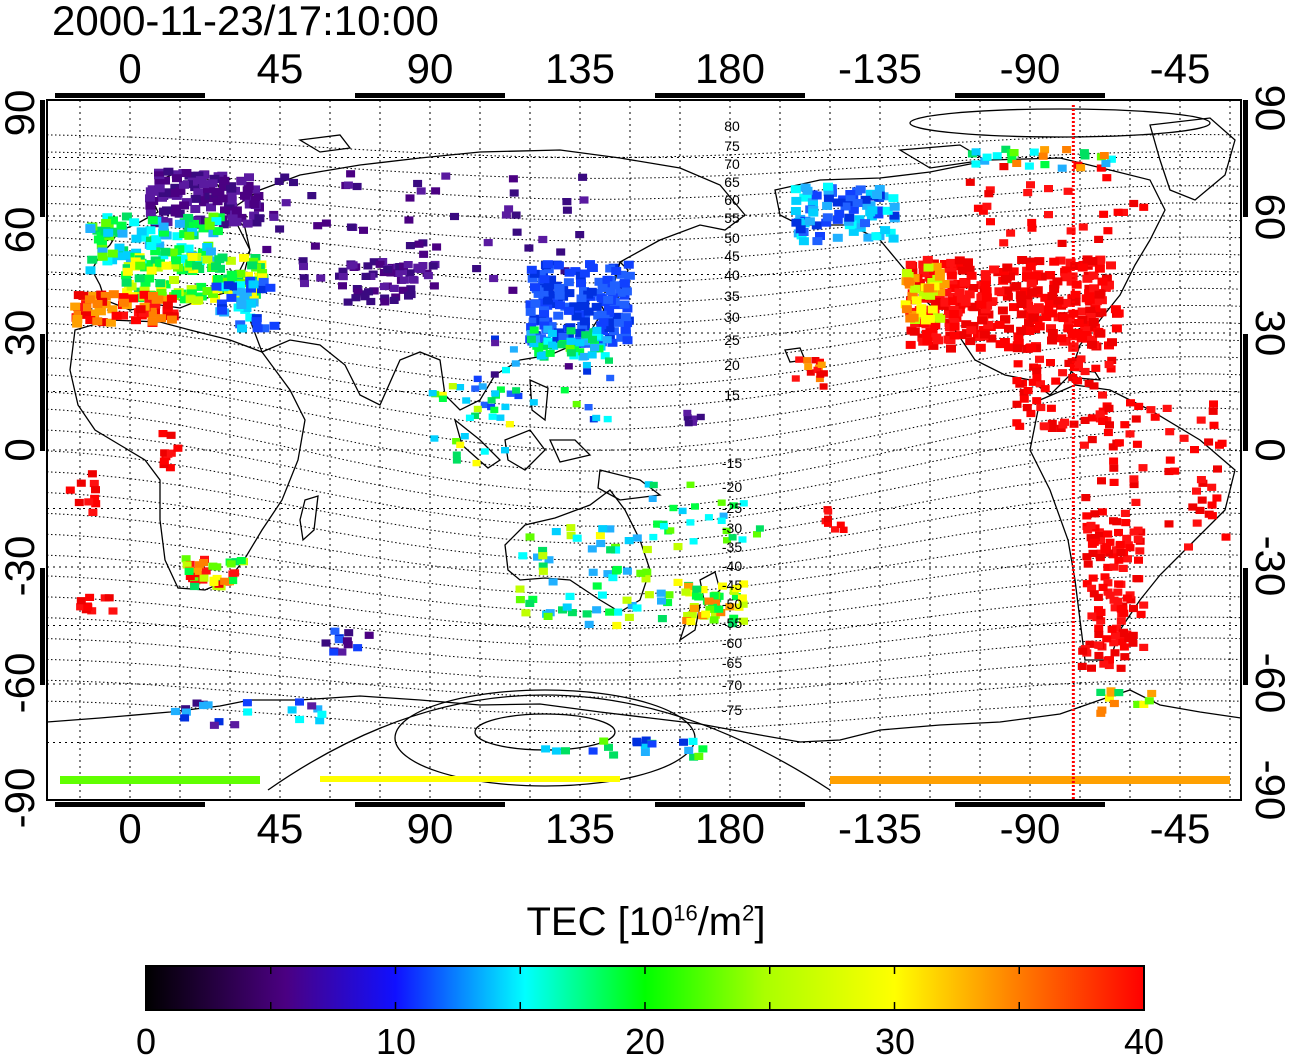  What do you see at coordinates (644, 488) in the screenshot?
I see `contour-line` at bounding box center [644, 488].